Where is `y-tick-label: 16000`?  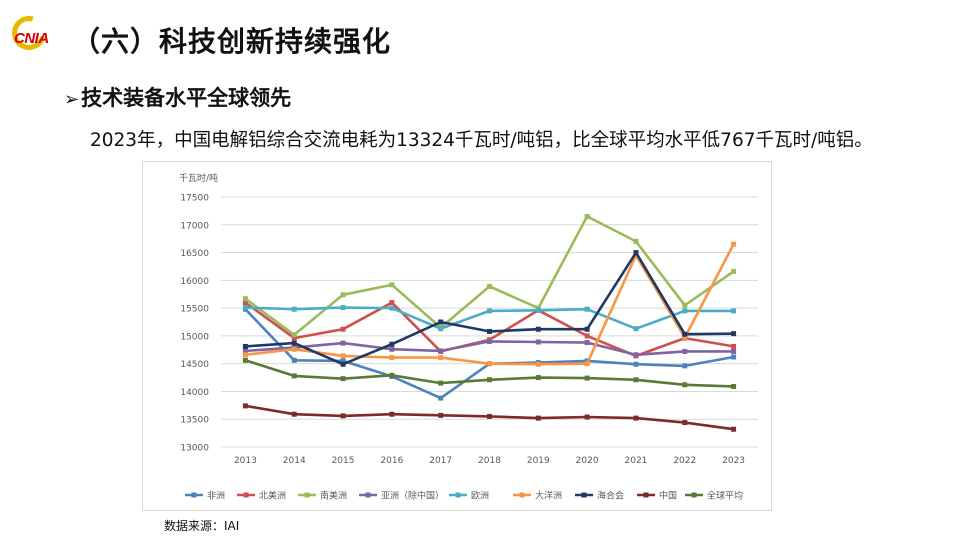 y-tick-label: 16000 is located at coordinates (194, 282).